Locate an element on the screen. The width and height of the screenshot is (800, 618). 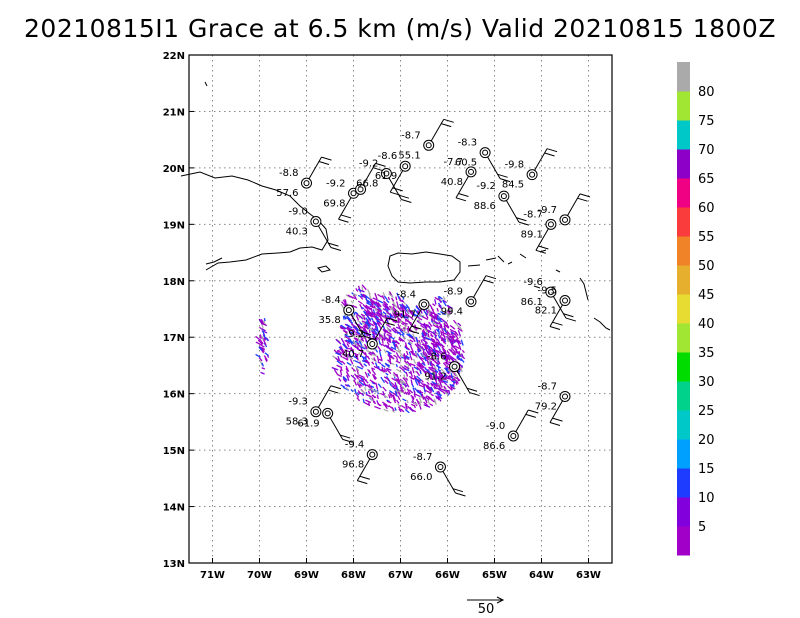
station-humidity: 40.8 is located at coordinates (452, 182).